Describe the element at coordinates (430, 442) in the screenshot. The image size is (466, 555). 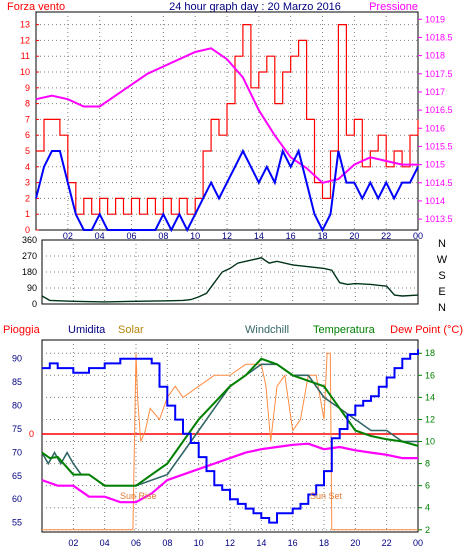
I see `temperature-tick-label: 10` at that location.